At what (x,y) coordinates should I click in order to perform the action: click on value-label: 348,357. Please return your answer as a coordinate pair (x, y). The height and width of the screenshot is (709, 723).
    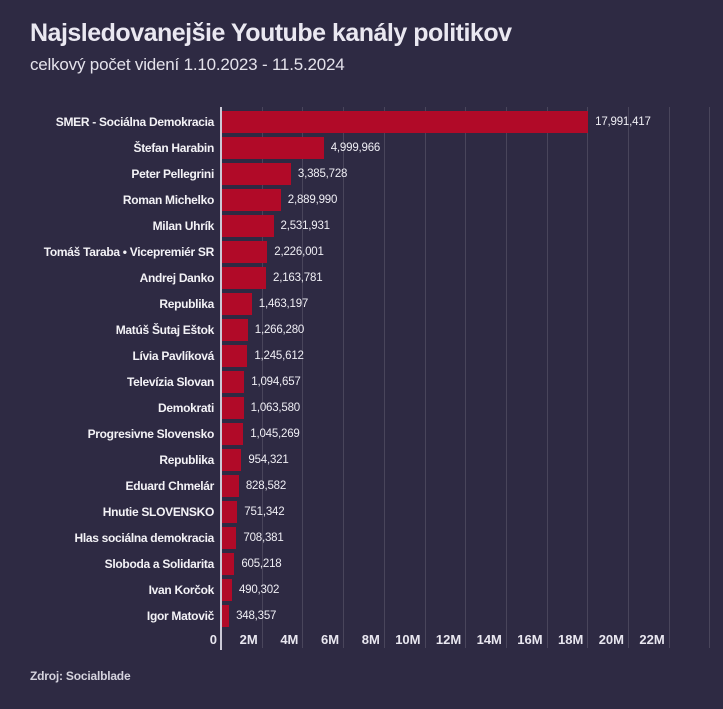
    Looking at the image, I should click on (256, 616).